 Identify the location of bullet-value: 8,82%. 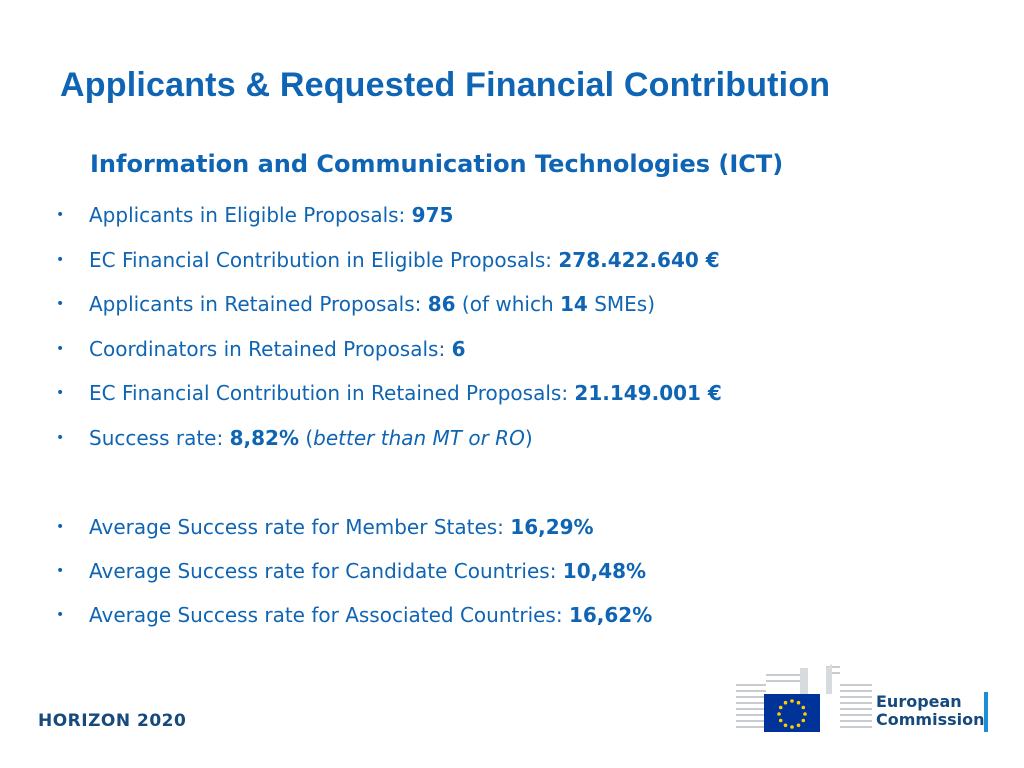
(264, 438).